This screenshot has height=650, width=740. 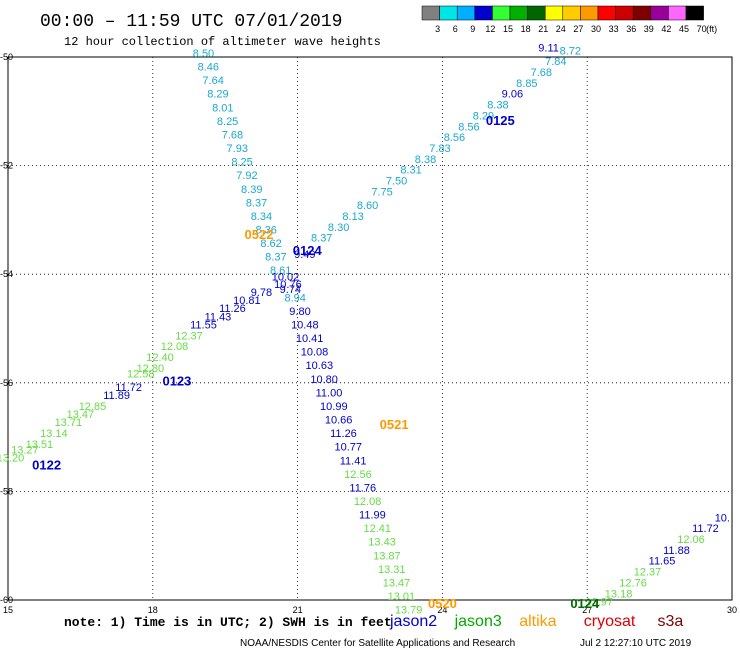 What do you see at coordinates (381, 192) in the screenshot?
I see `wave-height-label: 7.75` at bounding box center [381, 192].